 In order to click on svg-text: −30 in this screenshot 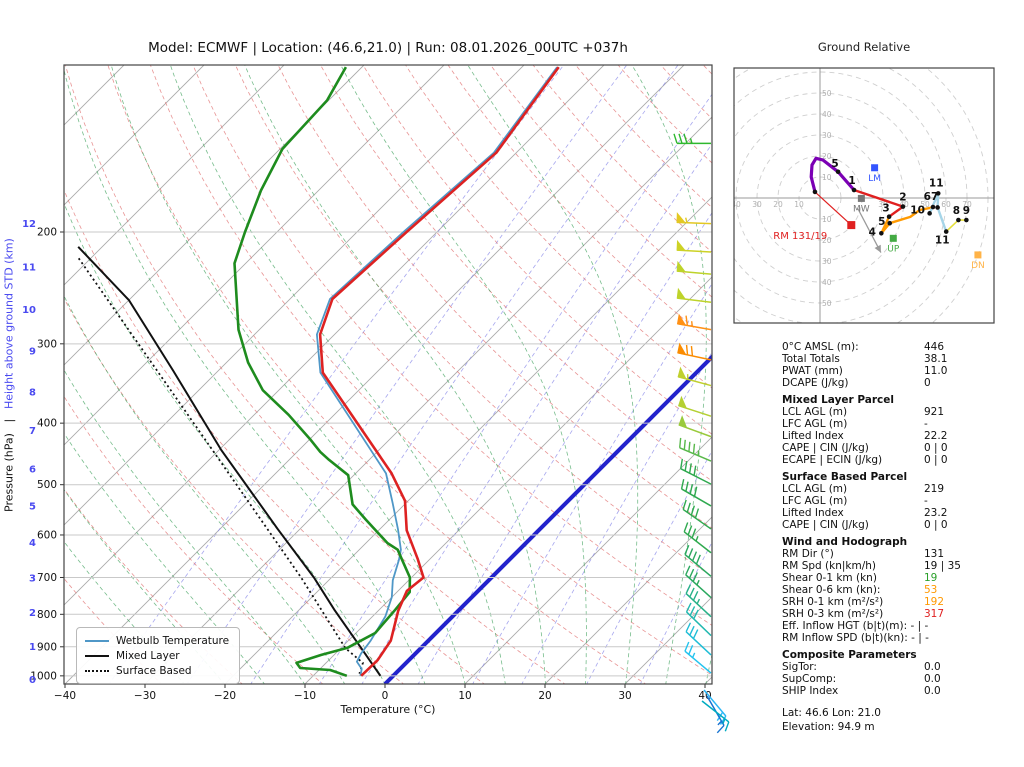, I will do `click(145, 696)`.